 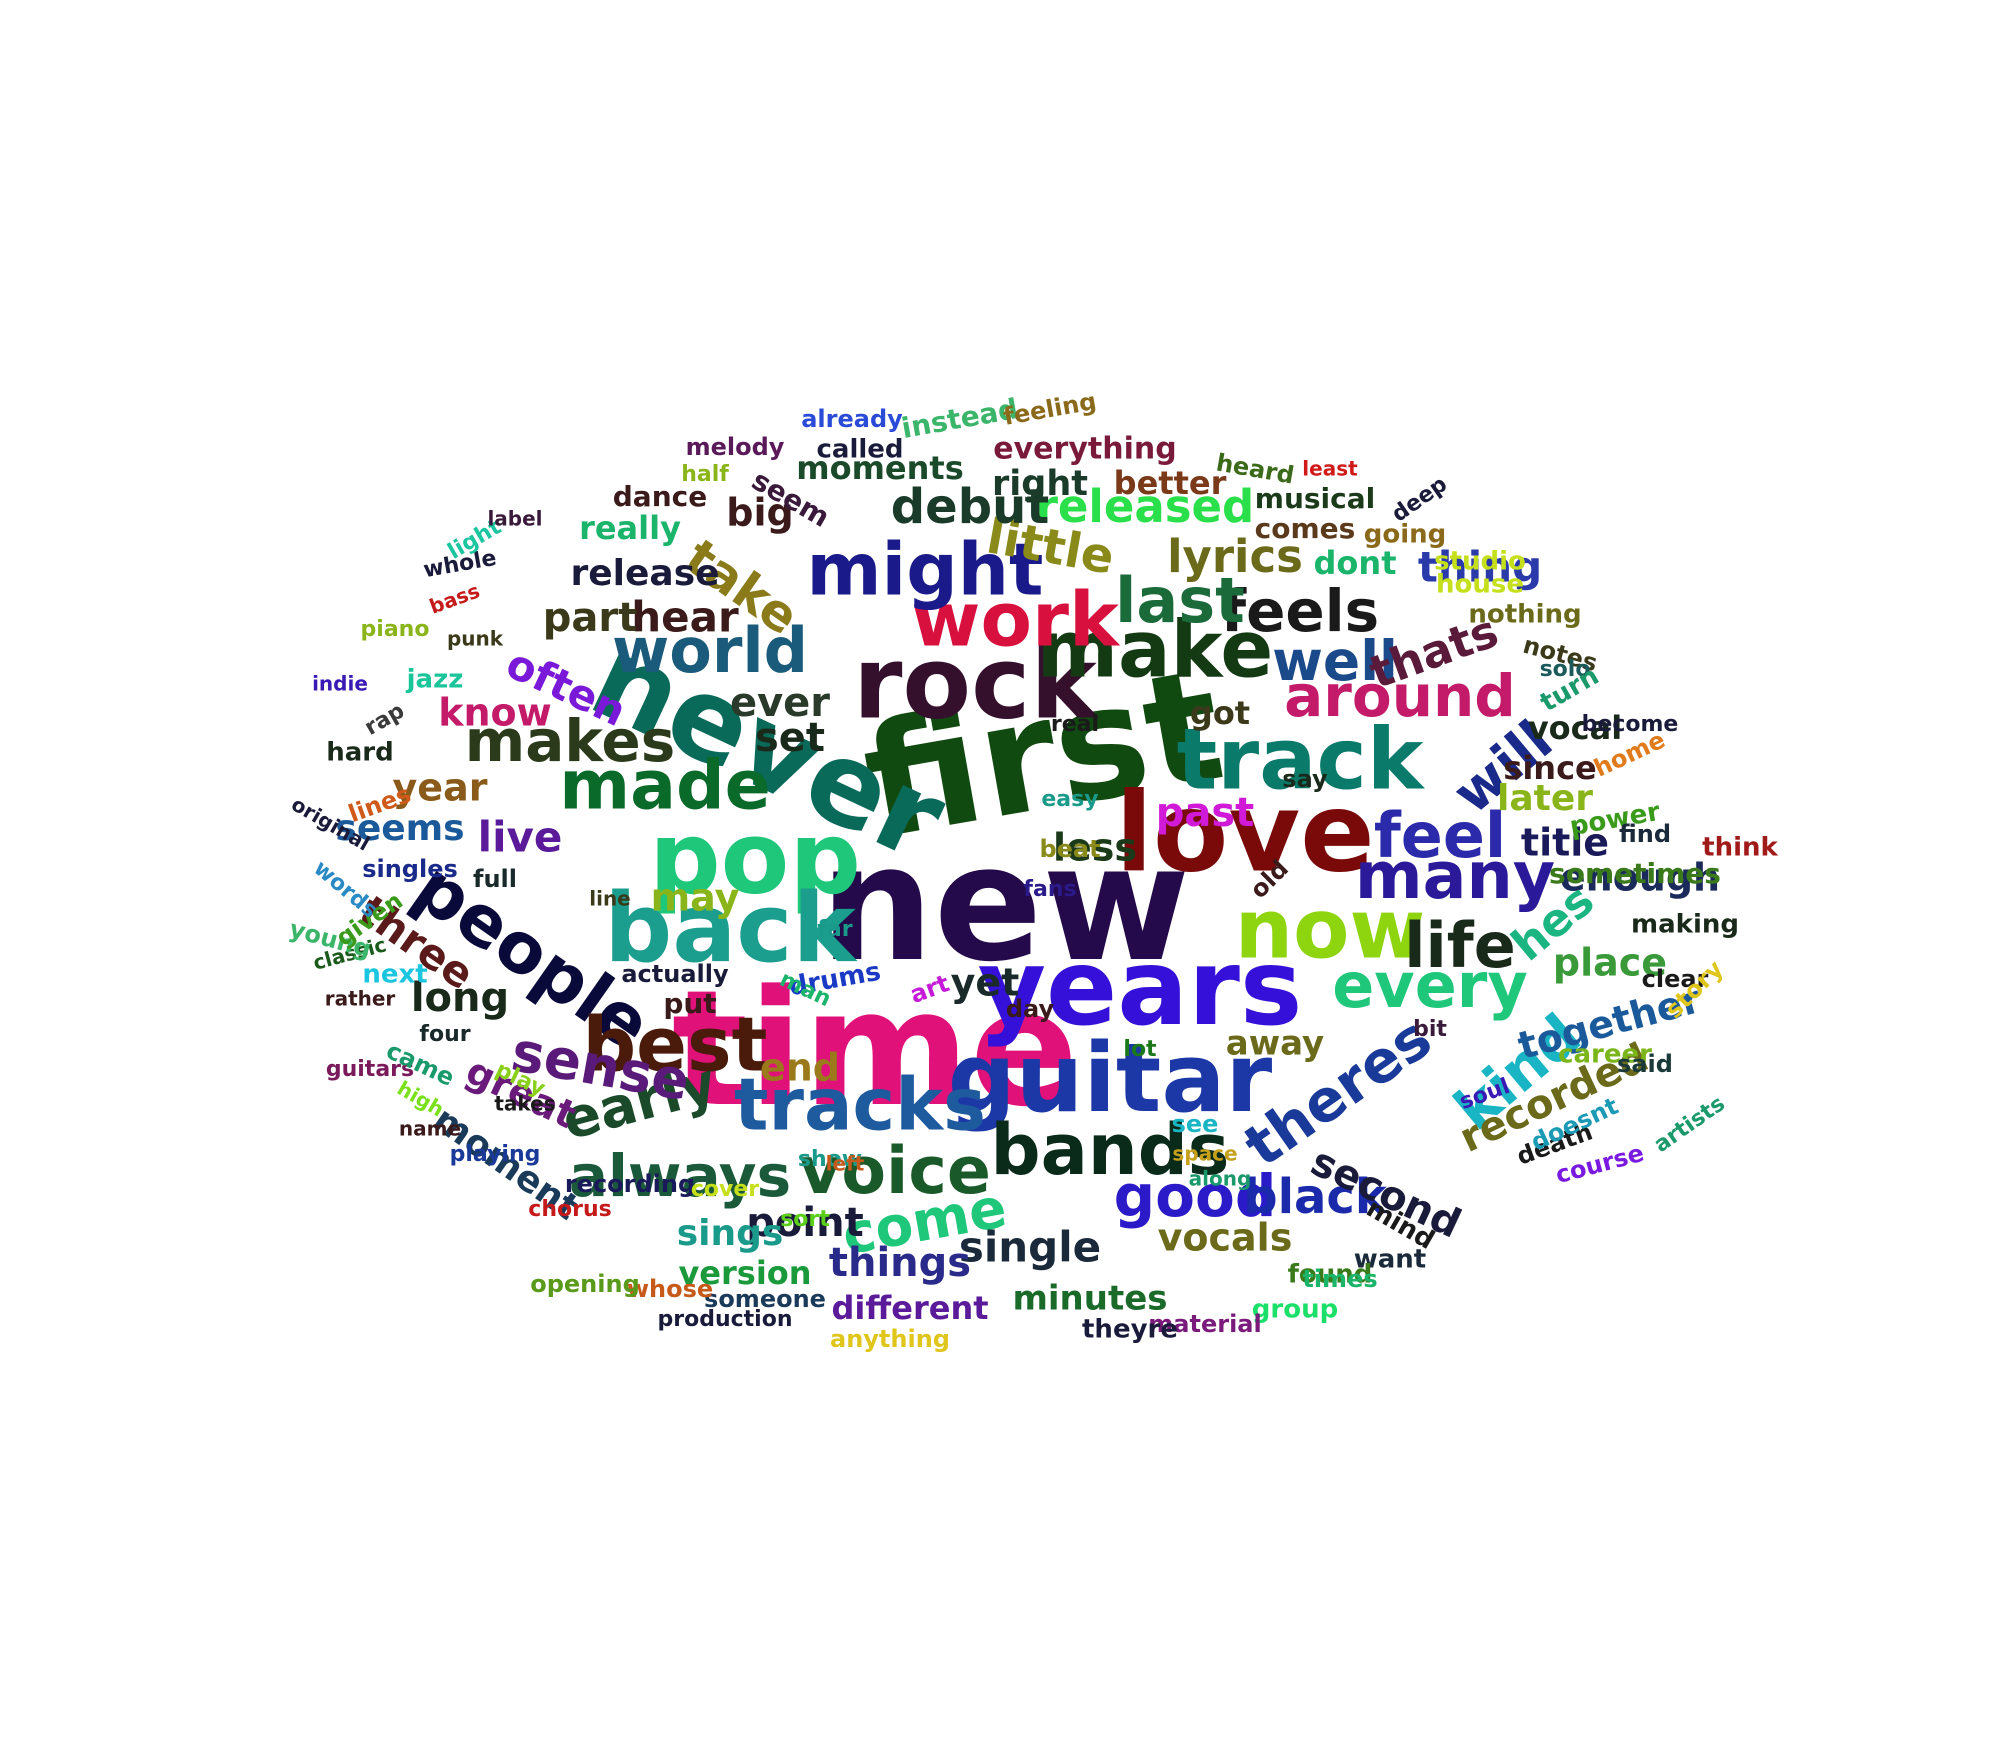 What do you see at coordinates (430, 1129) in the screenshot?
I see `word-name: name` at bounding box center [430, 1129].